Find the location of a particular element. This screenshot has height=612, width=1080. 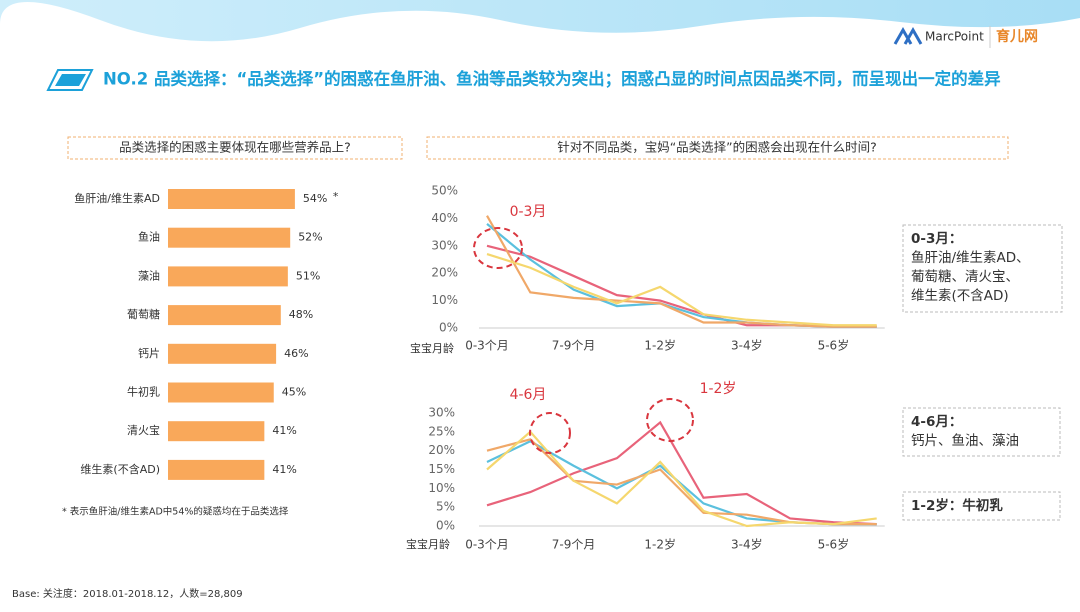

y-tick-label: 40% is located at coordinates (444, 218).